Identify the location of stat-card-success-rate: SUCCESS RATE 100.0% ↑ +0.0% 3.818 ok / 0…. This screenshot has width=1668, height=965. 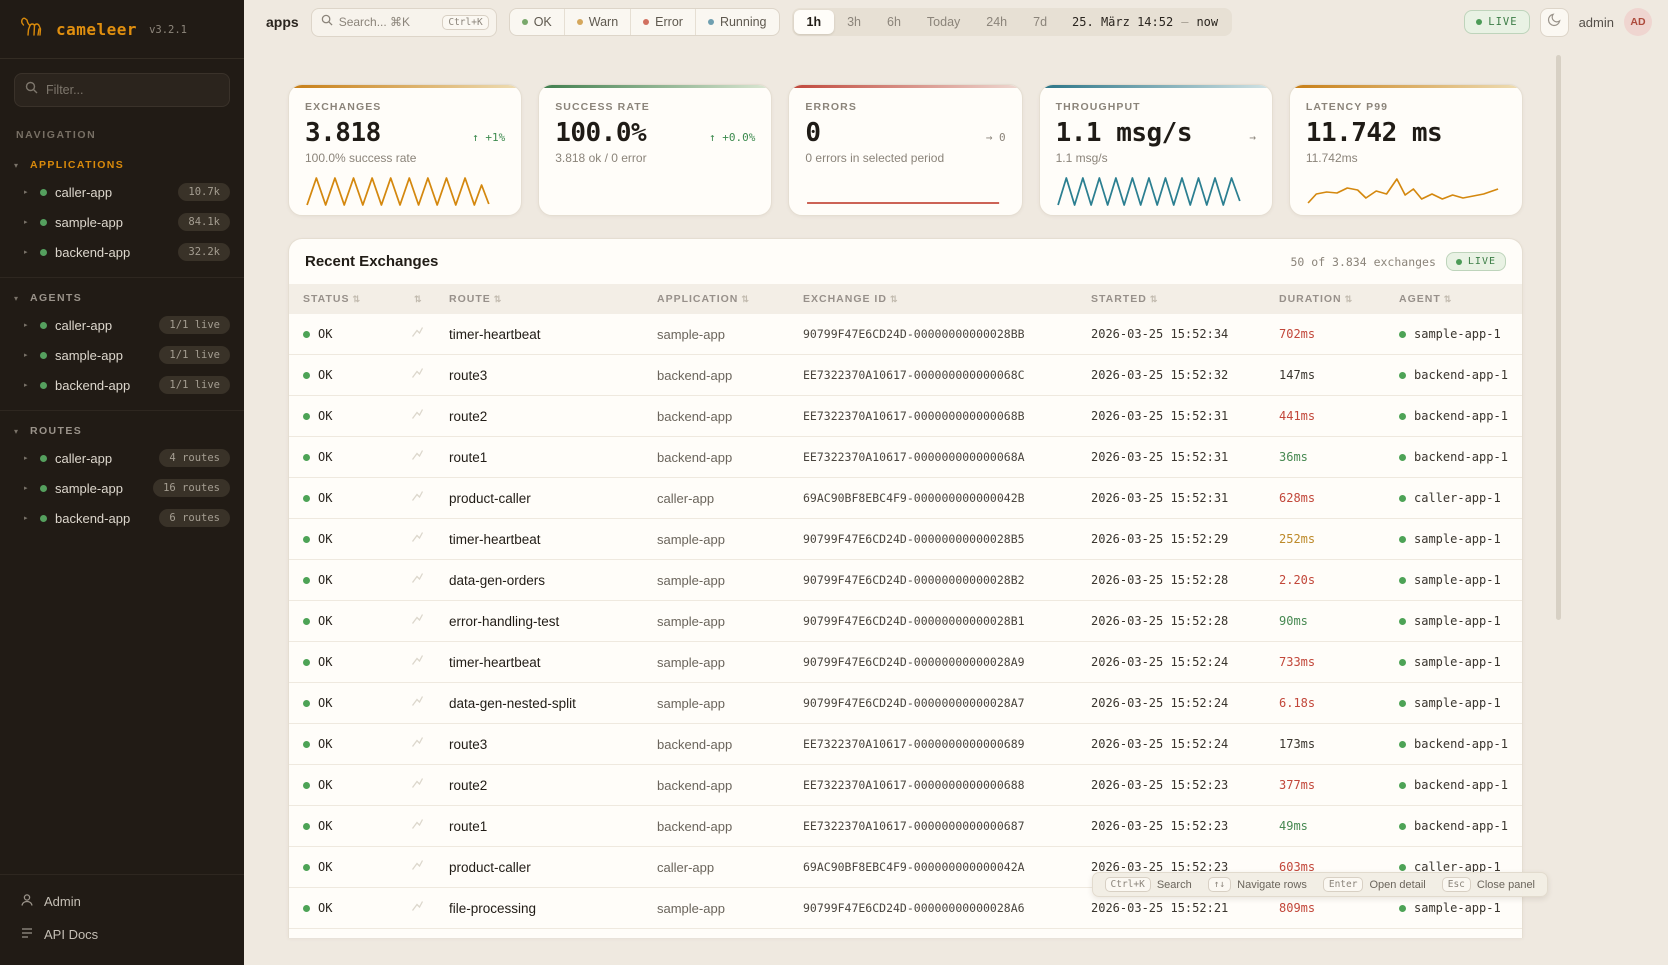
(655, 150).